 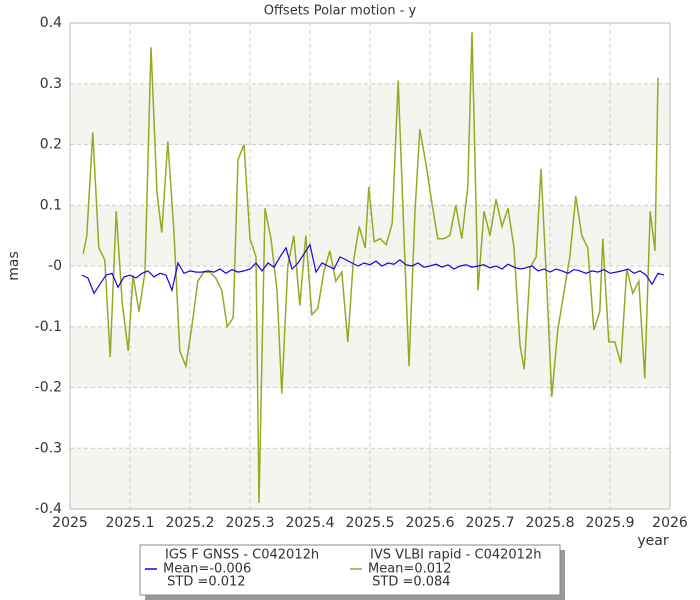 What do you see at coordinates (410, 569) in the screenshot?
I see `legend-mean: Mean=0.012` at bounding box center [410, 569].